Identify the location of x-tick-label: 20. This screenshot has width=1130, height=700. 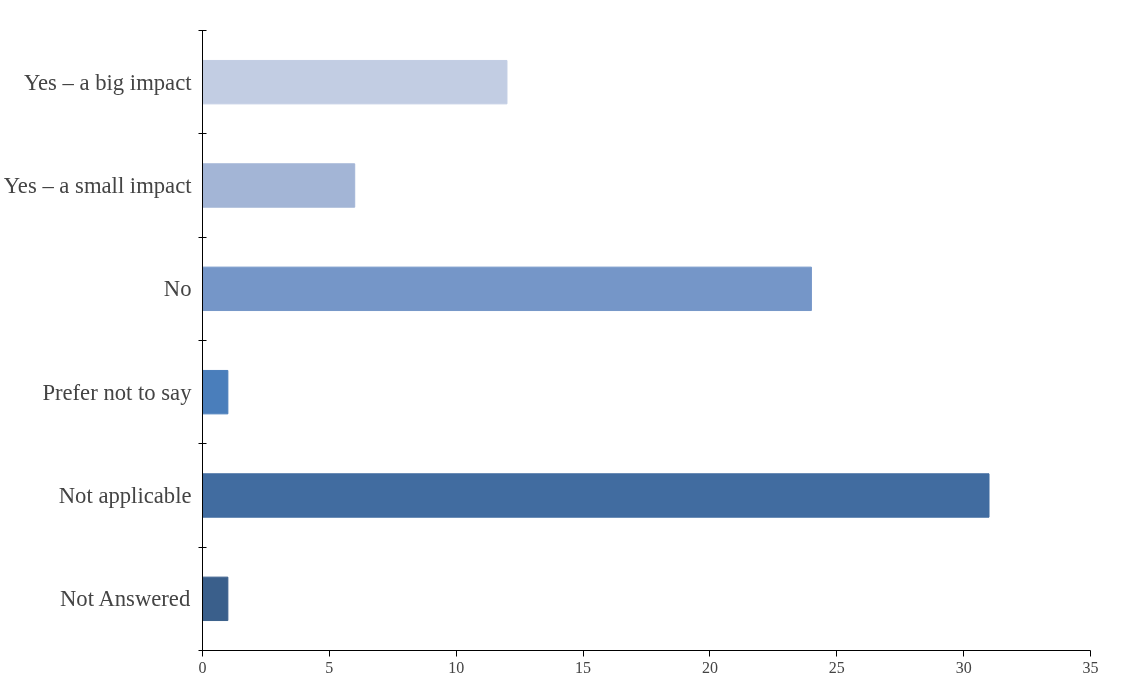
(709, 667).